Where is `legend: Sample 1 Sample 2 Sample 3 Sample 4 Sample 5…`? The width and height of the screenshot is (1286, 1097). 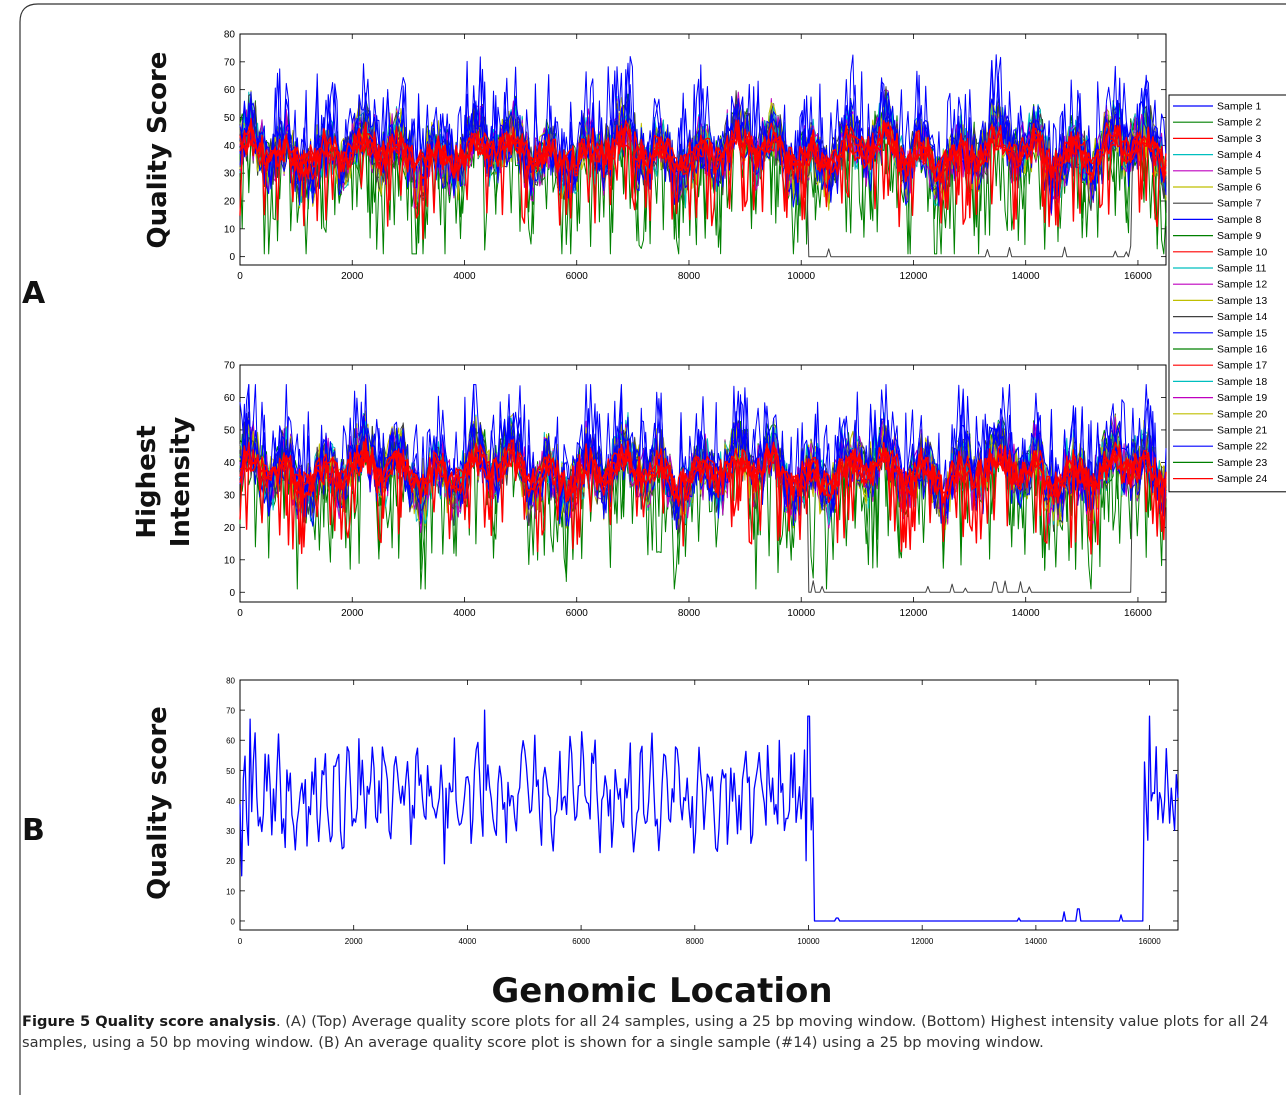
legend: Sample 1 Sample 2 Sample 3 Sample 4 Sample 5… is located at coordinates (1227, 293).